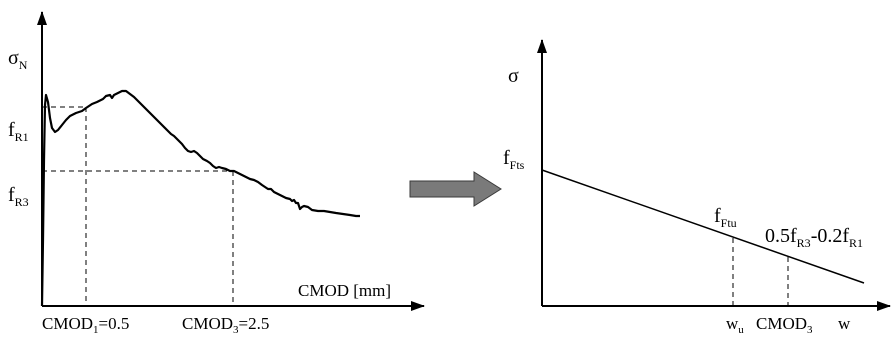 The image size is (894, 339). What do you see at coordinates (514, 159) in the screenshot?
I see `ffts-label: fFts` at bounding box center [514, 159].